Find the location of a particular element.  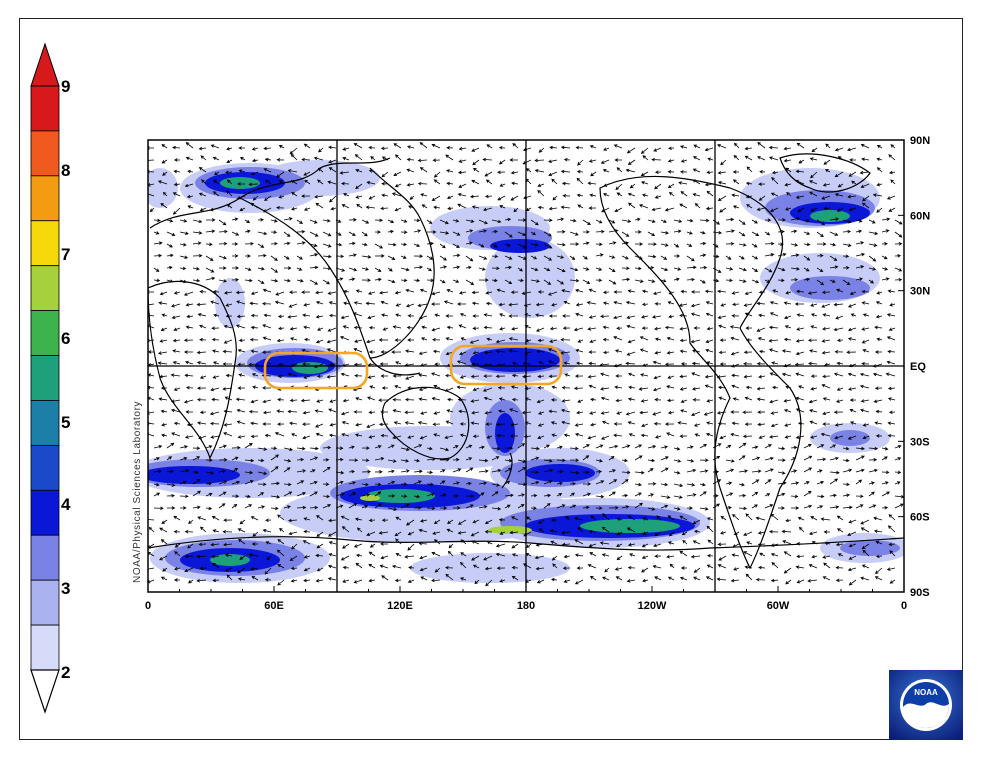

pacific-highlight is located at coordinates (506, 365).